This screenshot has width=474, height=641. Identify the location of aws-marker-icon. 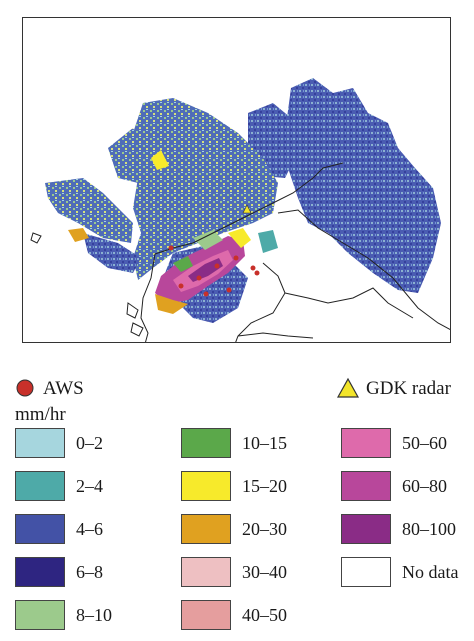
(25, 388).